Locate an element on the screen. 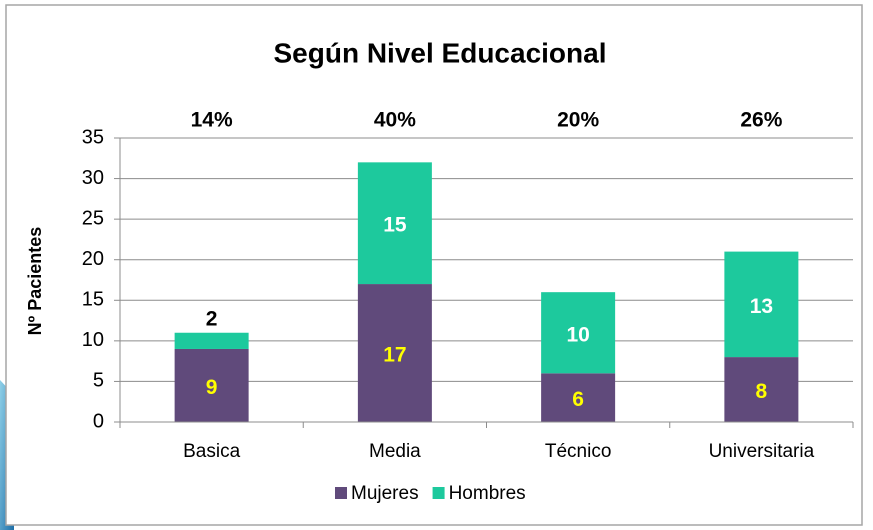 Image resolution: width=873 pixels, height=530 pixels. legend-label: Mujeres is located at coordinates (385, 493).